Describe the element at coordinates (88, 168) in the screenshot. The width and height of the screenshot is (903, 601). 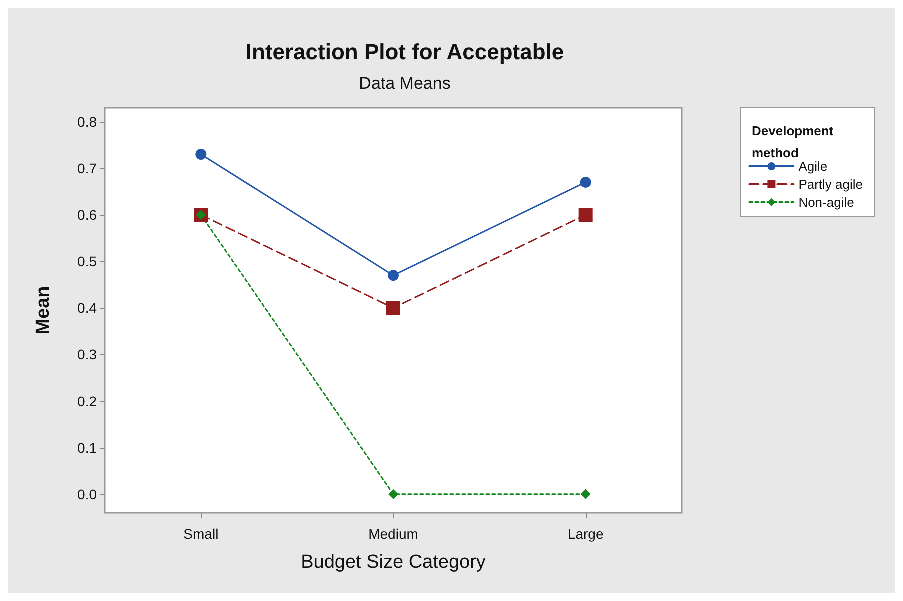
I see `y-tick-label: 0.7` at that location.